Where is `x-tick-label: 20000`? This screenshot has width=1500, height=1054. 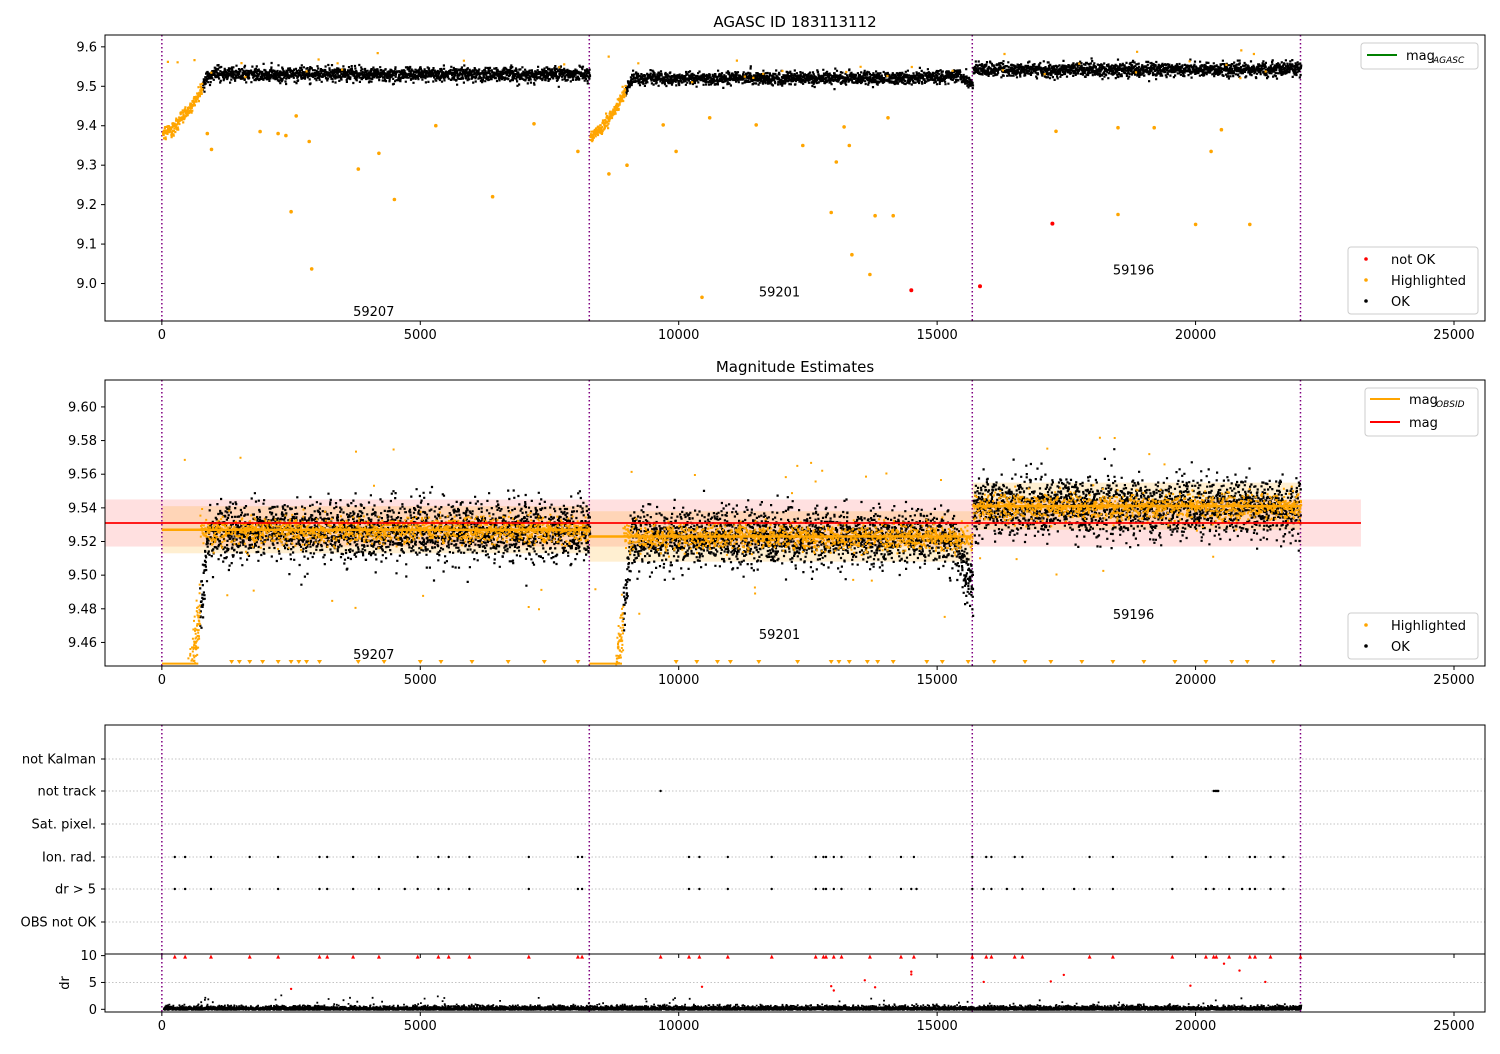 x-tick-label: 20000 is located at coordinates (1195, 680).